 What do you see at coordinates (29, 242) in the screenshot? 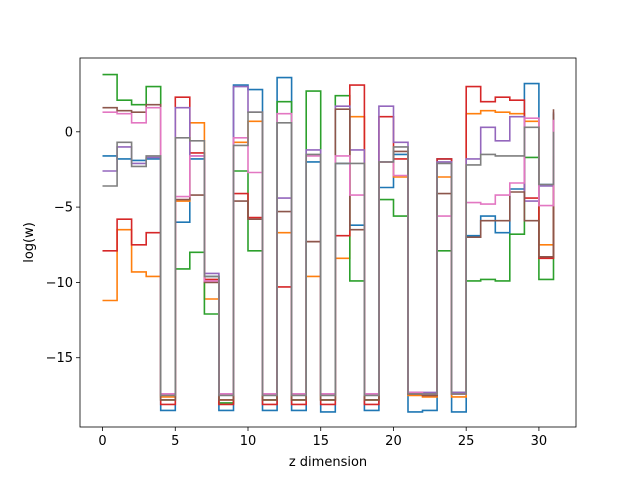
I see `y-axis-label: log(w)` at bounding box center [29, 242].